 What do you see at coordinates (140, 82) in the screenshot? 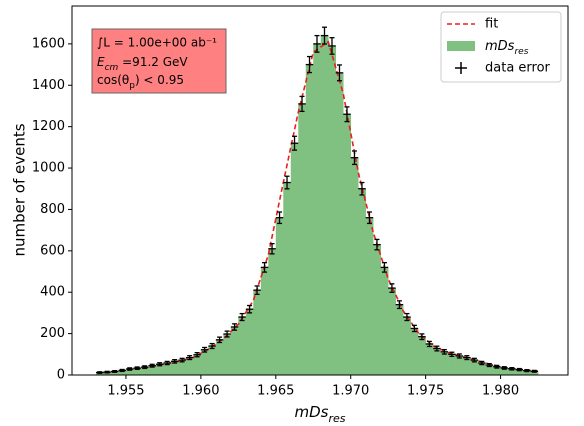
I see `annotation-line: cos(θp) < 0.95` at bounding box center [140, 82].